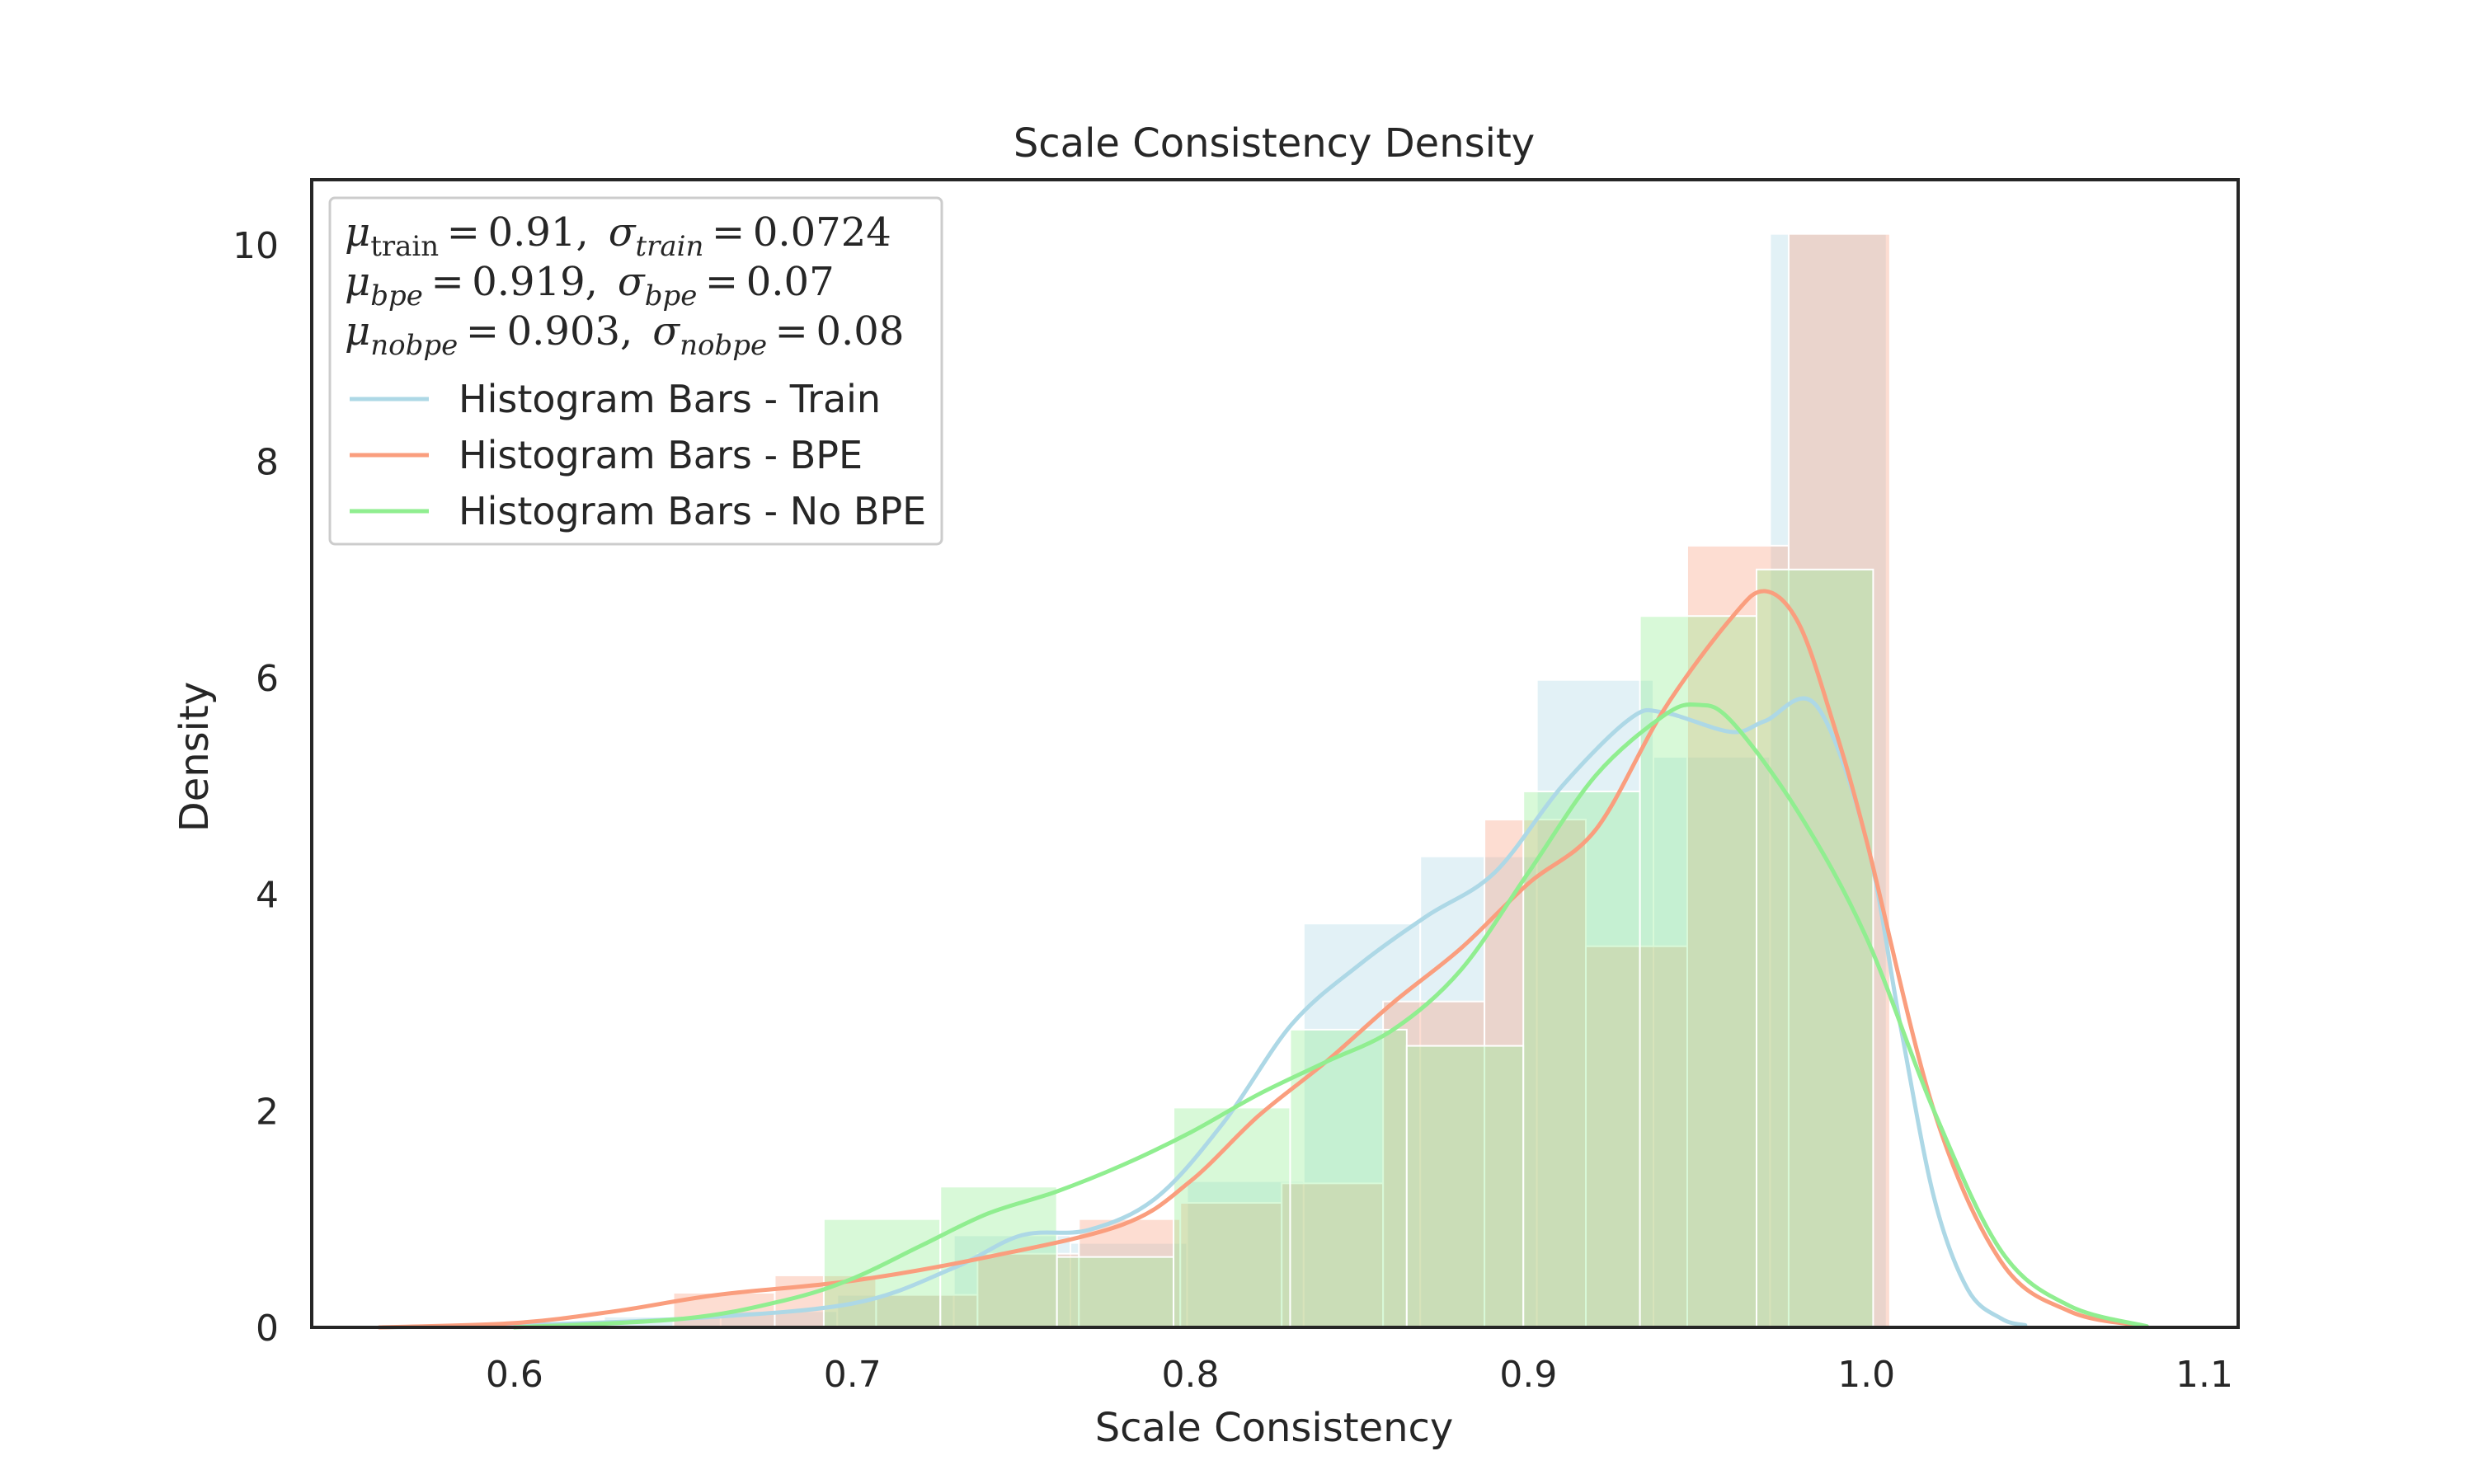  Describe the element at coordinates (1274, 143) in the screenshot. I see `chart-title: Scale Consistency Density` at that location.